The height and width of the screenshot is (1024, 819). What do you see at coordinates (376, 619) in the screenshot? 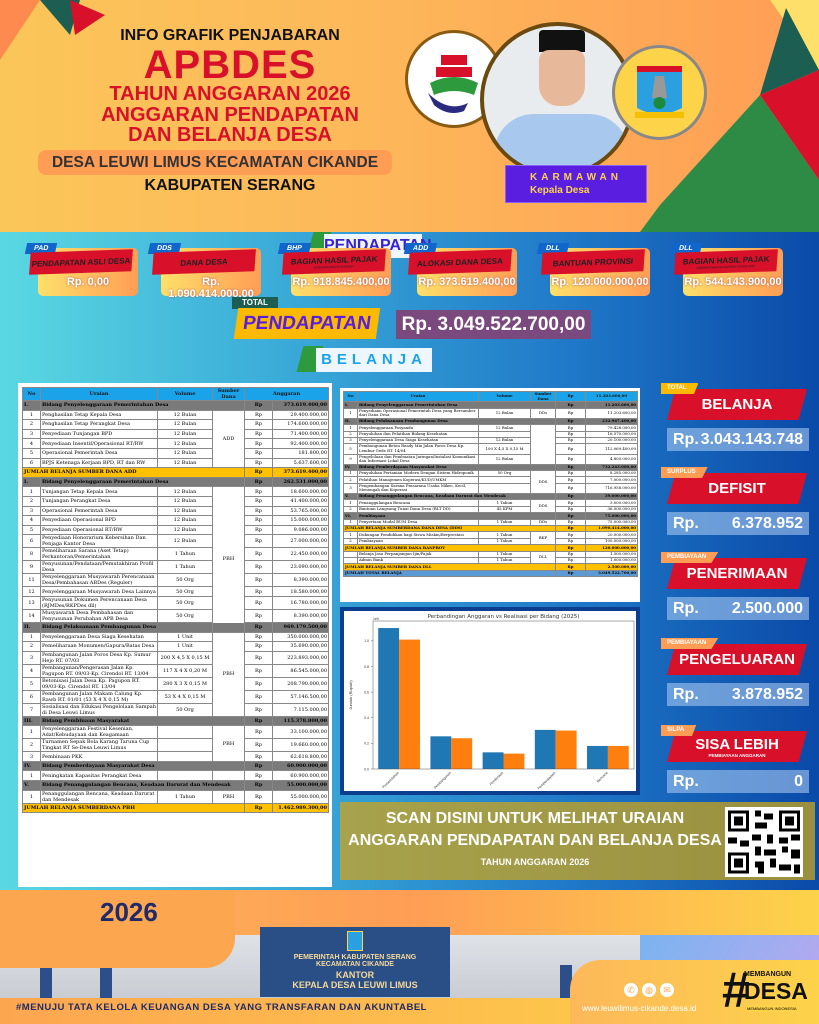
I see `chart-offset-text: 1e9` at bounding box center [376, 619].